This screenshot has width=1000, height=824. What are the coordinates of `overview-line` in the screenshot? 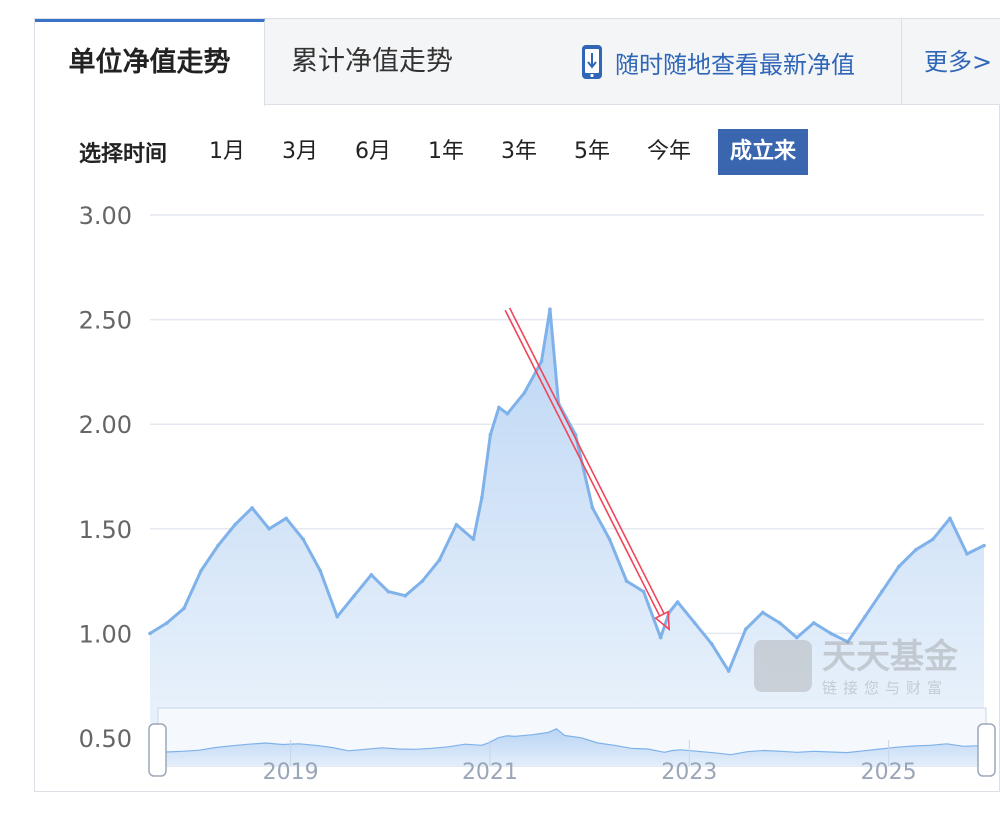 It's located at (573, 742).